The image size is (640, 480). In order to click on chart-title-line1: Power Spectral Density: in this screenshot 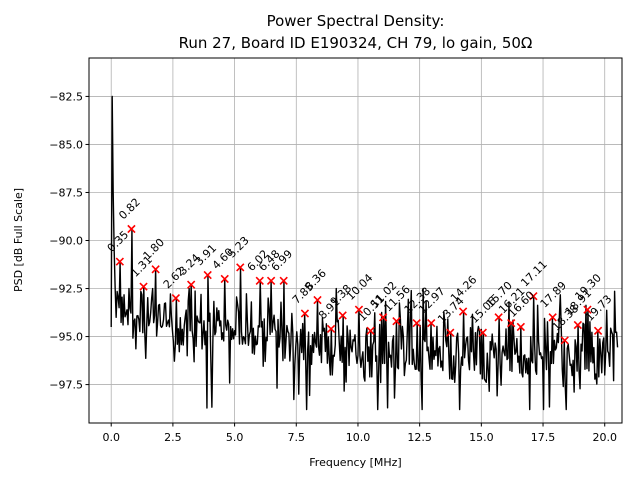, I will do `click(356, 21)`.